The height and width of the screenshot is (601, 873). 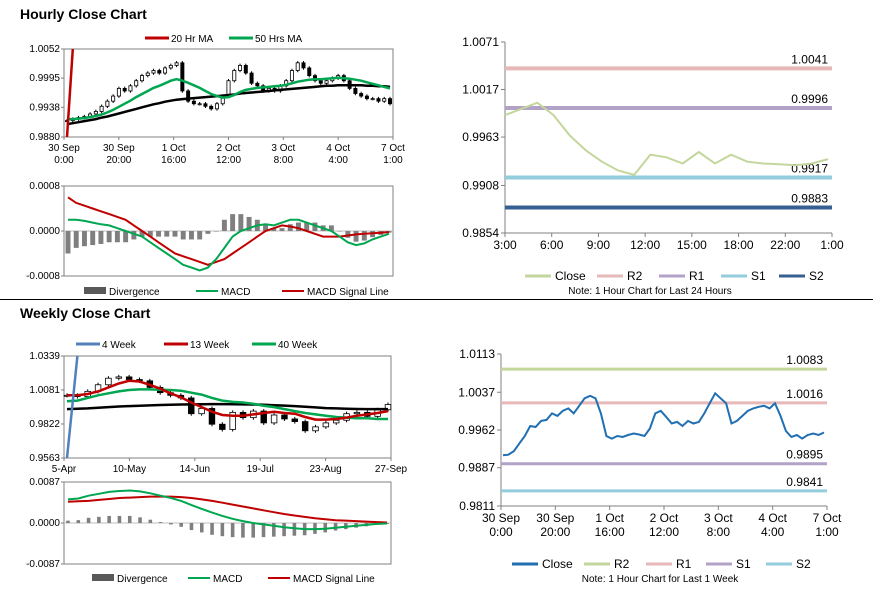 I want to click on x-tick-label: 18:00, so click(x=739, y=245).